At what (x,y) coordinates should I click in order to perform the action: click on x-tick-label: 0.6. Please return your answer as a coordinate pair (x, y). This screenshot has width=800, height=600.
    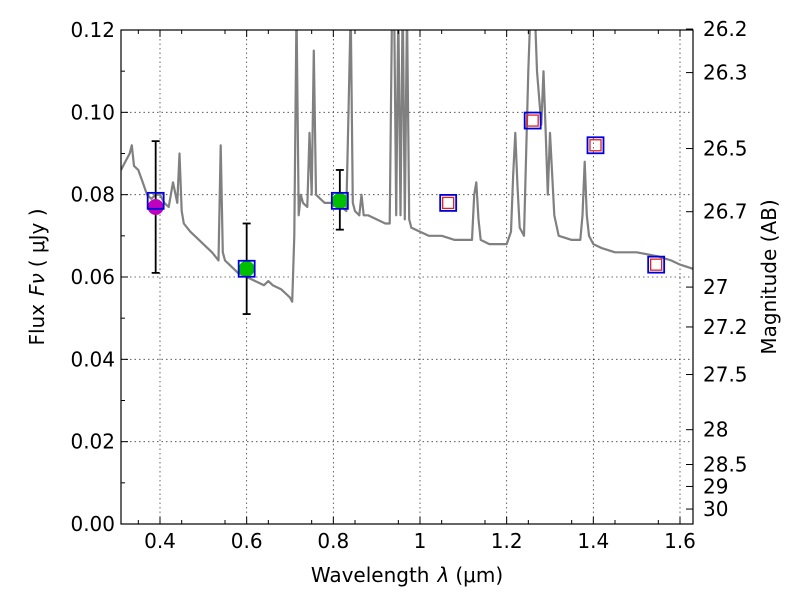
    Looking at the image, I should click on (247, 541).